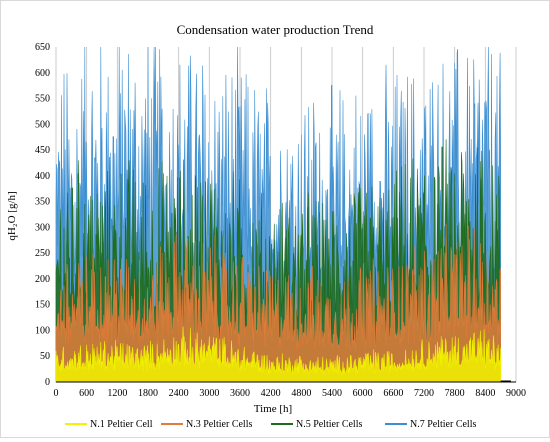 The height and width of the screenshot is (442, 550). Describe the element at coordinates (42, 99) in the screenshot. I see `y-tick-label: 550` at that location.